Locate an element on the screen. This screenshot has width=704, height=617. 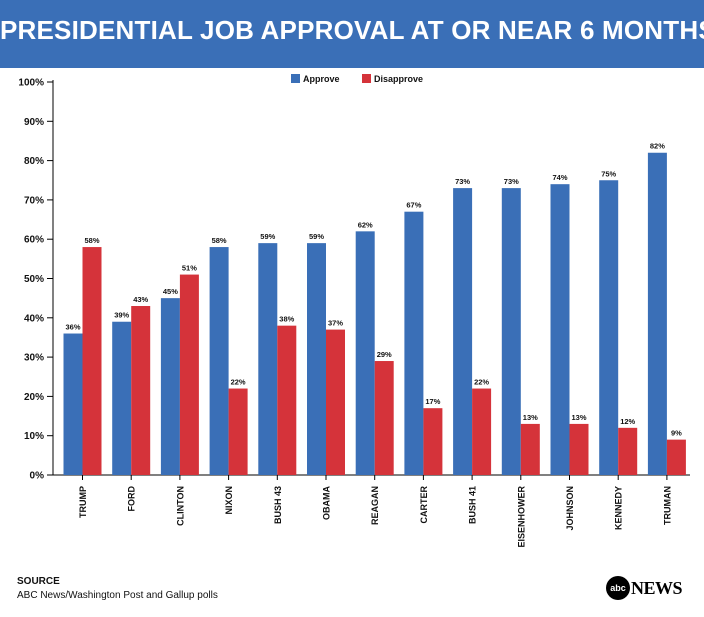
news-wordmark: NEWS is located at coordinates (657, 587).